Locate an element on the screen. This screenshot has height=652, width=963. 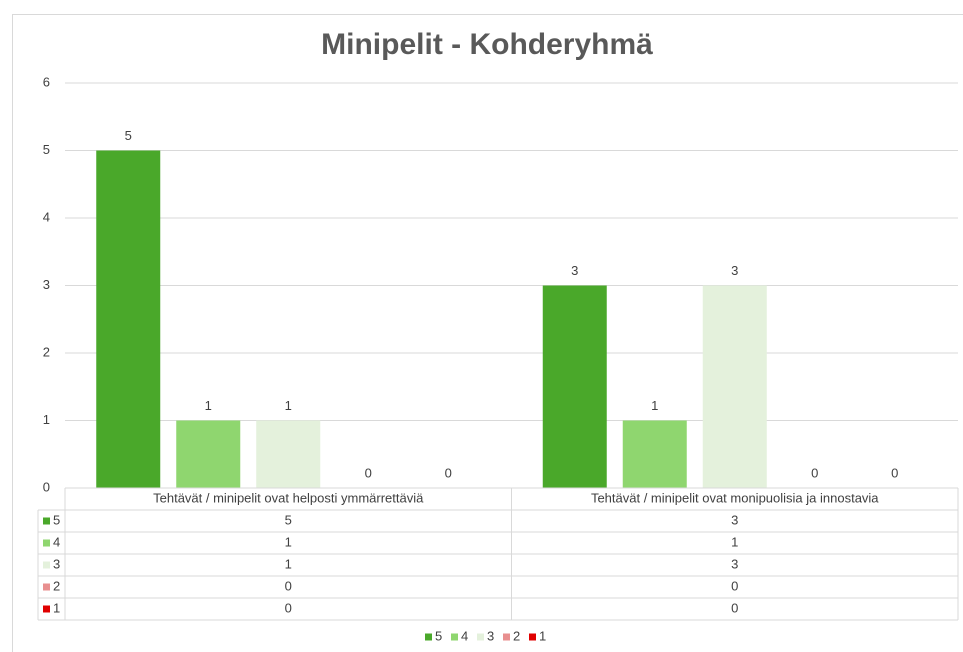
table-series-name: 5 is located at coordinates (56, 519).